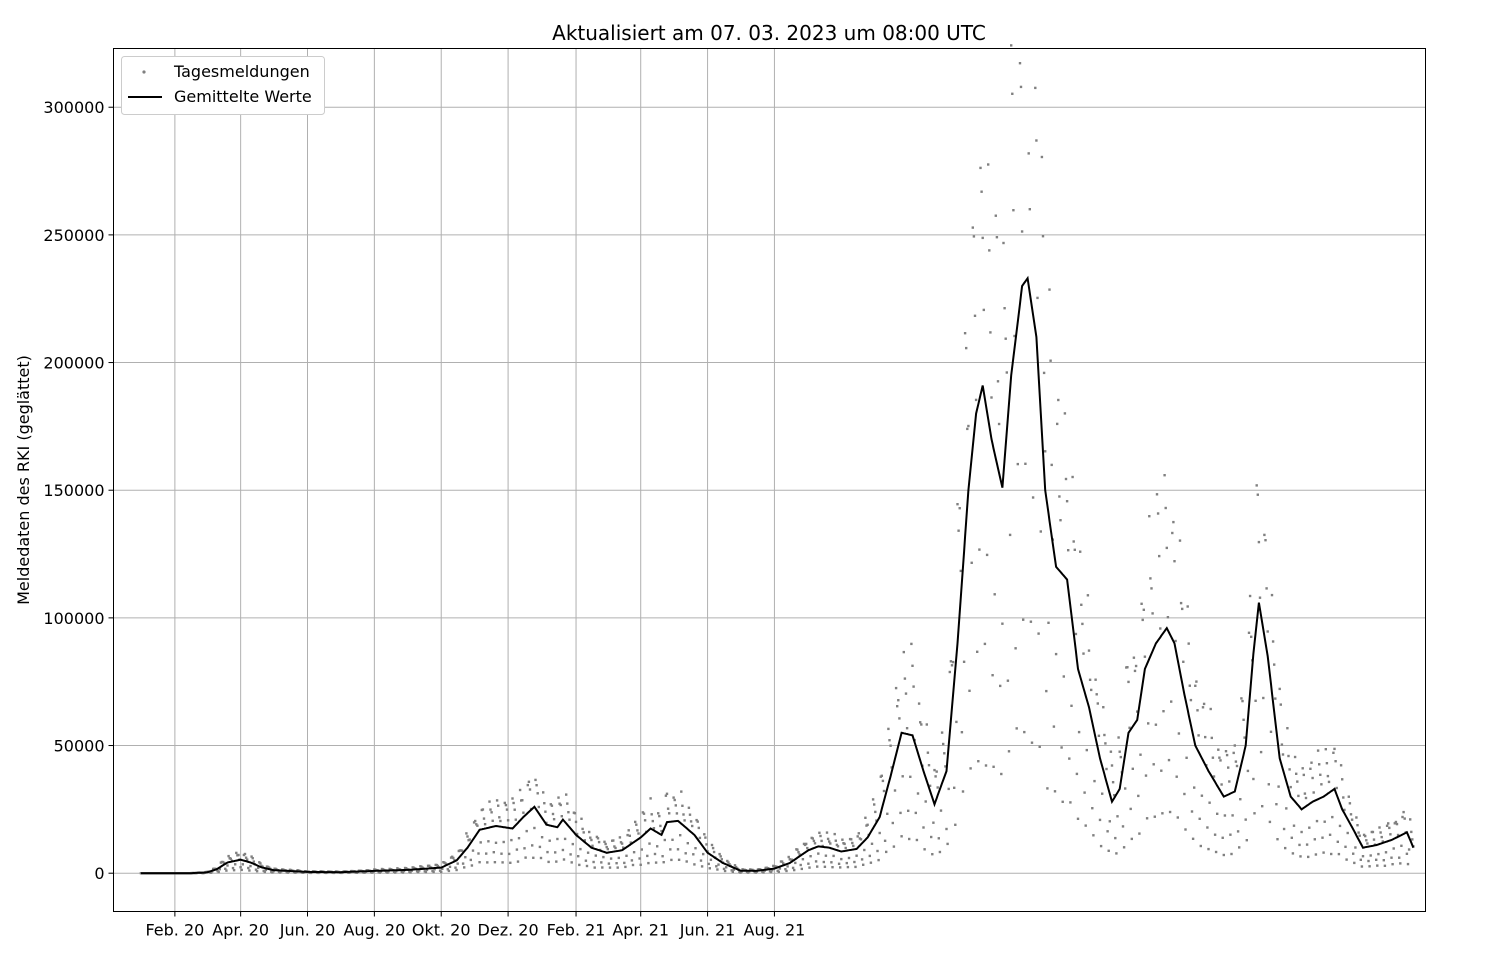 The width and height of the screenshot is (1500, 960). Describe the element at coordinates (775, 930) in the screenshot. I see `x-tick-label: Aug. 21` at that location.